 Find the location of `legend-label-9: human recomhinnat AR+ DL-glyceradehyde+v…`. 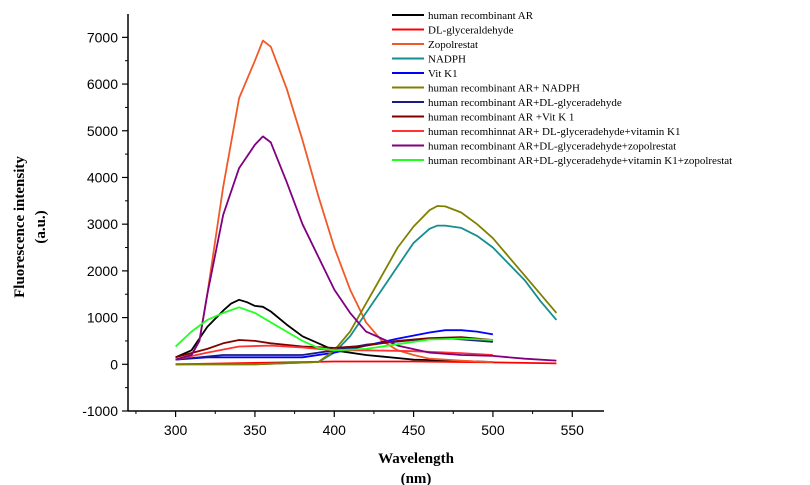

legend-label-9: human recomhinnat AR+ DL-glyceradehyde+v… is located at coordinates (554, 132).